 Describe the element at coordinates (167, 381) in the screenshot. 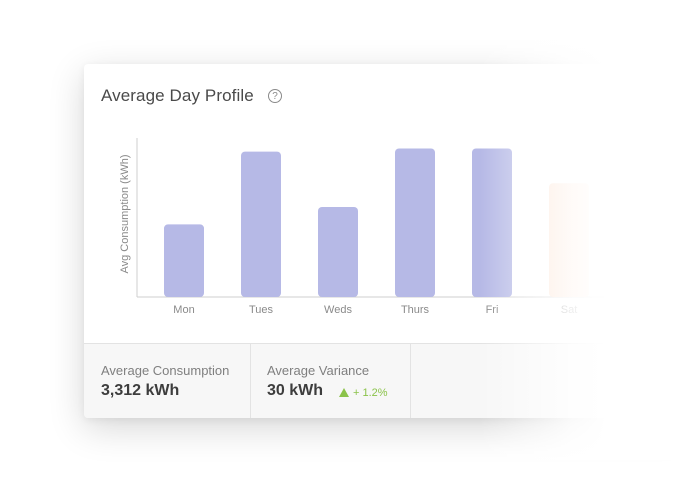

I see `stat-average-consumption: Average Consumption 3,312 kWh` at that location.